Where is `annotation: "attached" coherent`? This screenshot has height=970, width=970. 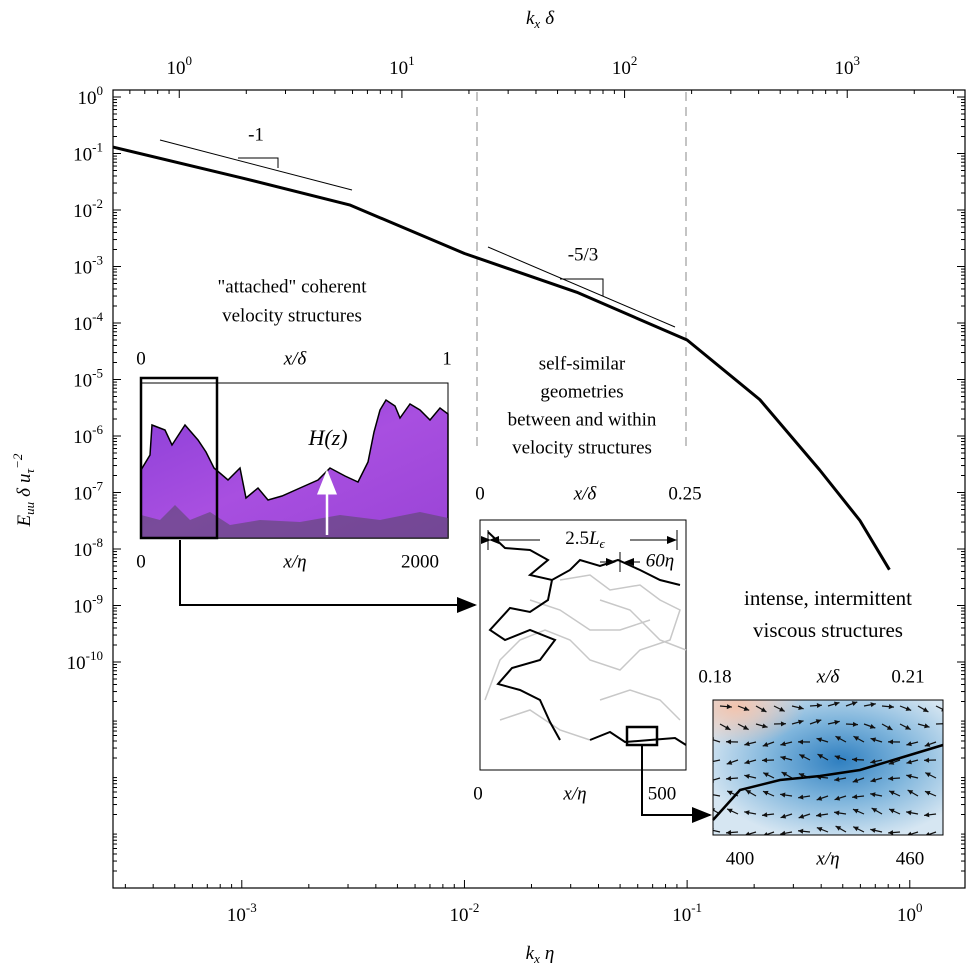
annotation: "attached" coherent is located at coordinates (293, 286).